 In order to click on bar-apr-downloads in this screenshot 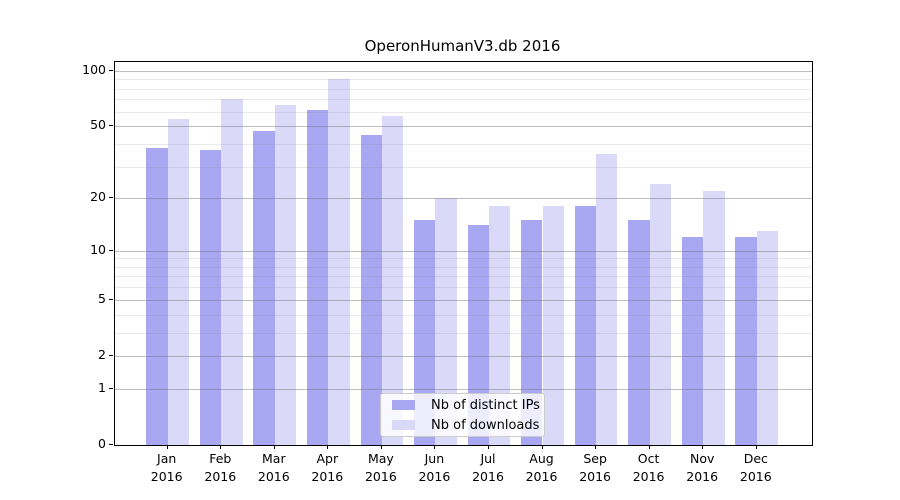, I will do `click(339, 262)`.